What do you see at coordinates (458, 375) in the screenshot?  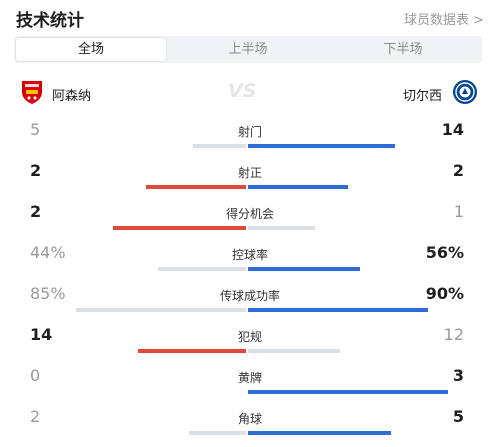 I see `away-stat-value: 3` at bounding box center [458, 375].